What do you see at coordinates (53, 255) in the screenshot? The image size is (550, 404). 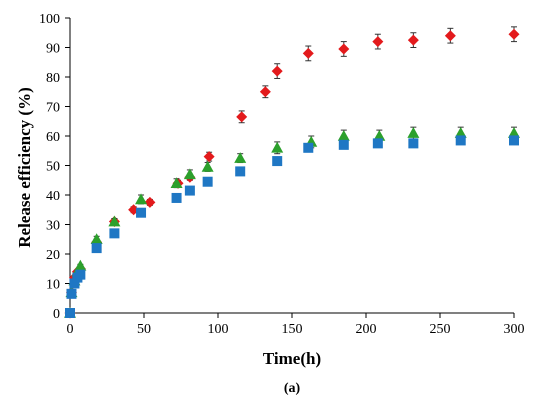 I see `y-tick-label: 20` at bounding box center [53, 255].